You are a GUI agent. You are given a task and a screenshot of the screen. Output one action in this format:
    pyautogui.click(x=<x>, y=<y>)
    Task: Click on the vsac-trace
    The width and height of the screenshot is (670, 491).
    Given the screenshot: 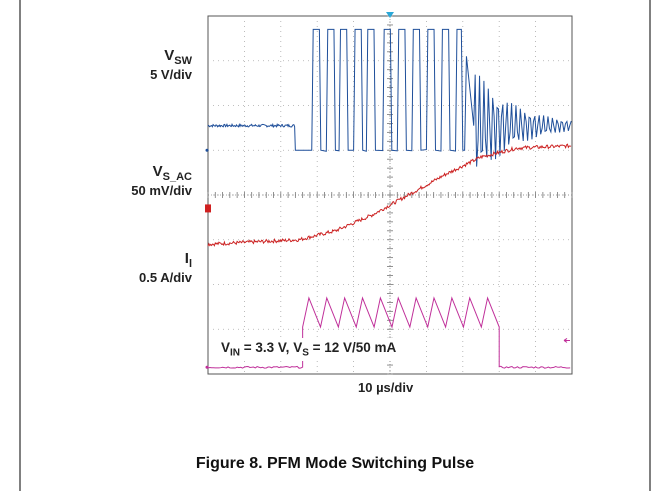 What is the action you would take?
    pyautogui.click(x=389, y=195)
    